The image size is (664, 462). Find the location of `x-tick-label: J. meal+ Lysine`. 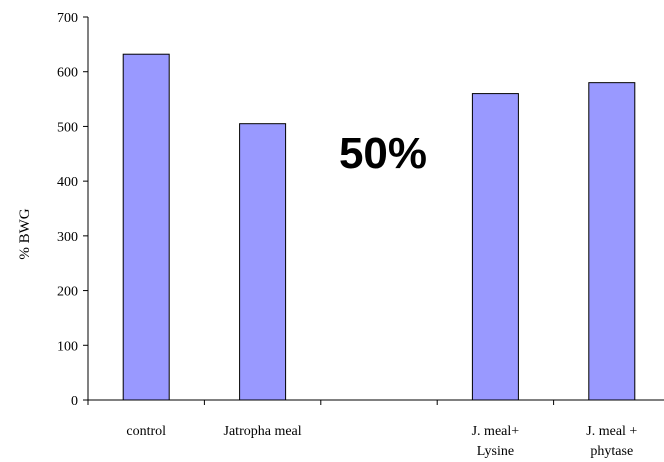

x-tick-label: J. meal+ Lysine is located at coordinates (496, 441).